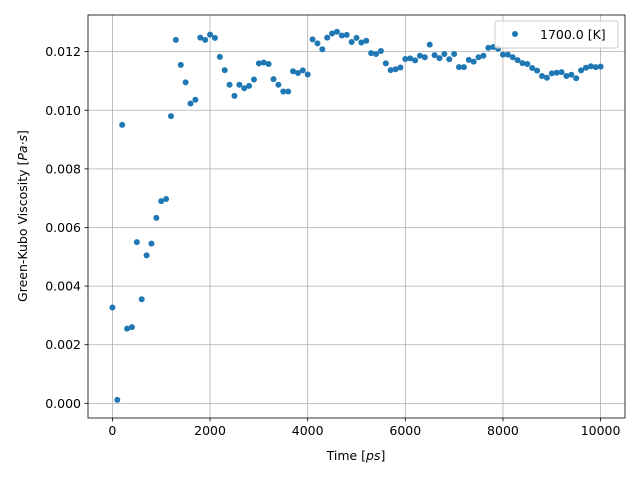  Describe the element at coordinates (63, 168) in the screenshot. I see `y-tick-label: 0.008` at that location.